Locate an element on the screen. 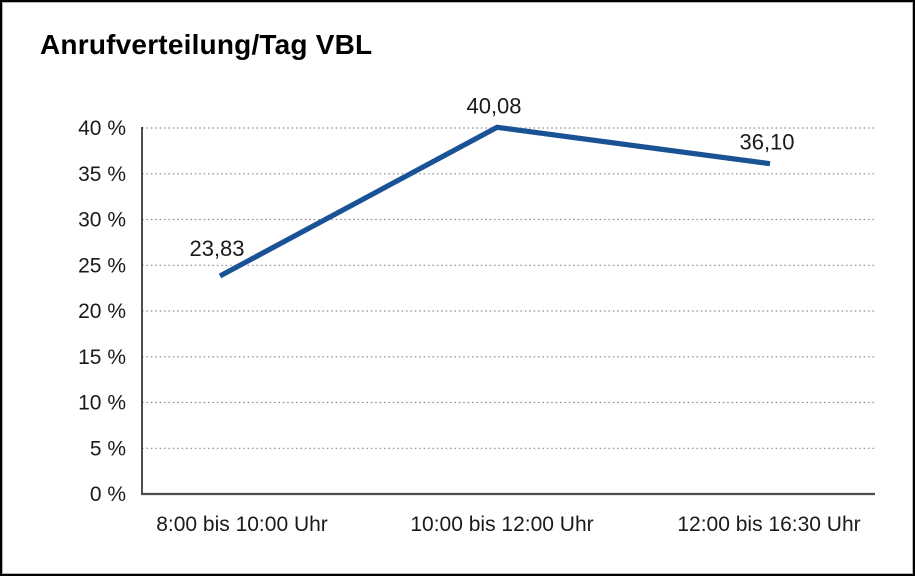 The height and width of the screenshot is (576, 915). y-tick-label: 15 % is located at coordinates (102, 357).